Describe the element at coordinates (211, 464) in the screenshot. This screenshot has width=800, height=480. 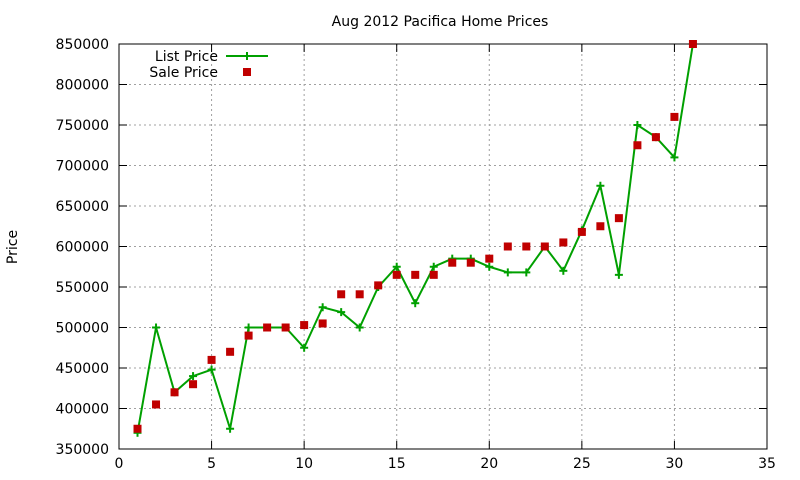
I see `x-tick-label: 5` at that location.